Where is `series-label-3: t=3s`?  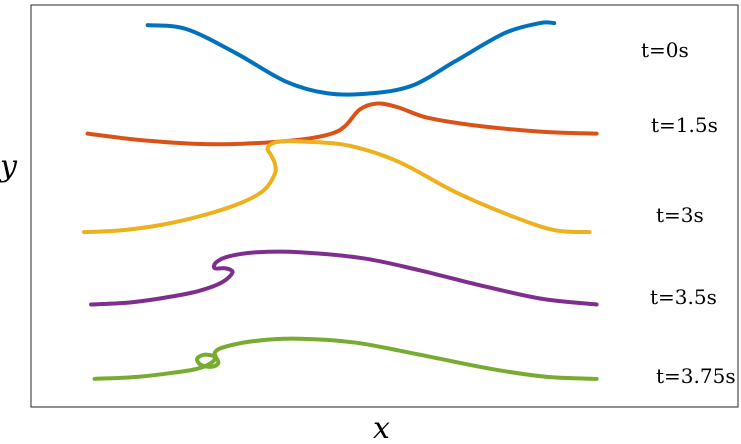 series-label-3: t=3s is located at coordinates (680, 215).